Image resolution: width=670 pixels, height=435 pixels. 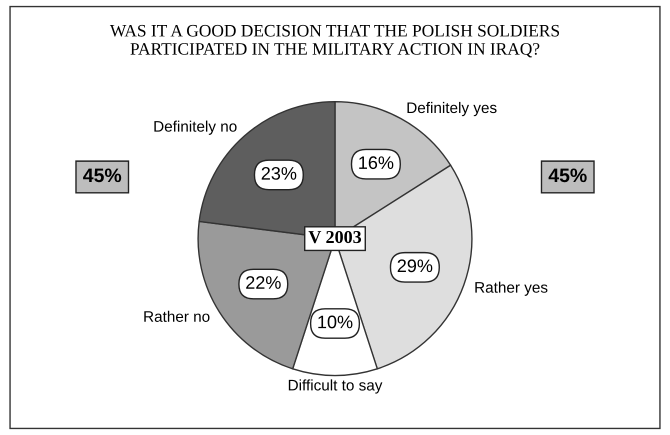 What do you see at coordinates (452, 109) in the screenshot?
I see `slice-label: Definitely yes` at bounding box center [452, 109].